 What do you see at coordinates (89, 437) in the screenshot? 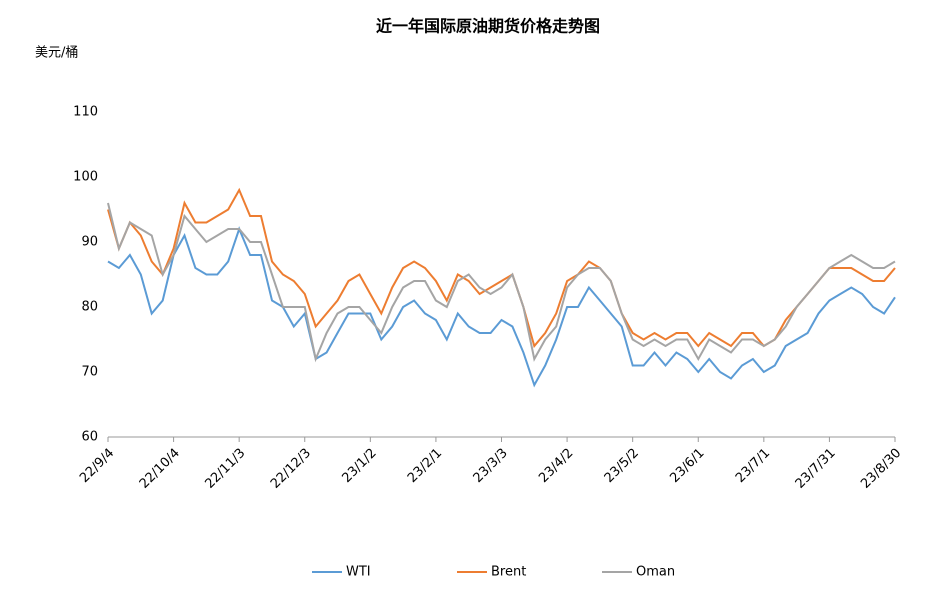
I see `y-tick-label: 60` at bounding box center [89, 437].